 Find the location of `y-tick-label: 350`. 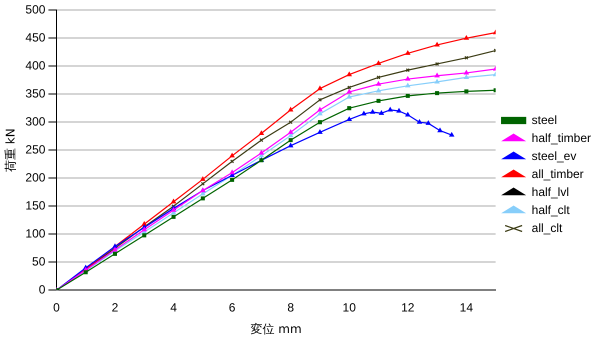

y-tick-label: 350 is located at coordinates (35, 93).